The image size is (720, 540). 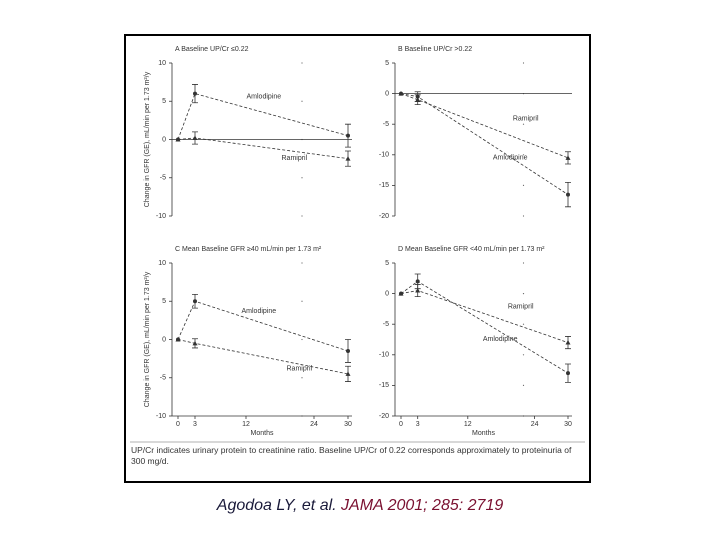 I want to click on panel-title: B Baseline UP/Cr >0.22, so click(x=435, y=49).